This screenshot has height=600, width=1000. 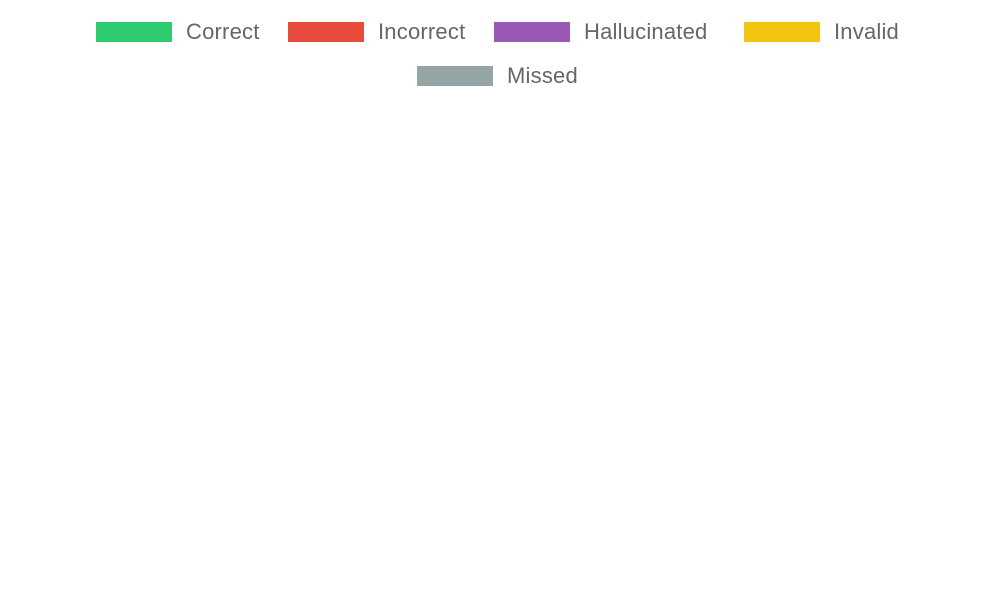 What do you see at coordinates (782, 32) in the screenshot?
I see `legend-swatch-invalid` at bounding box center [782, 32].